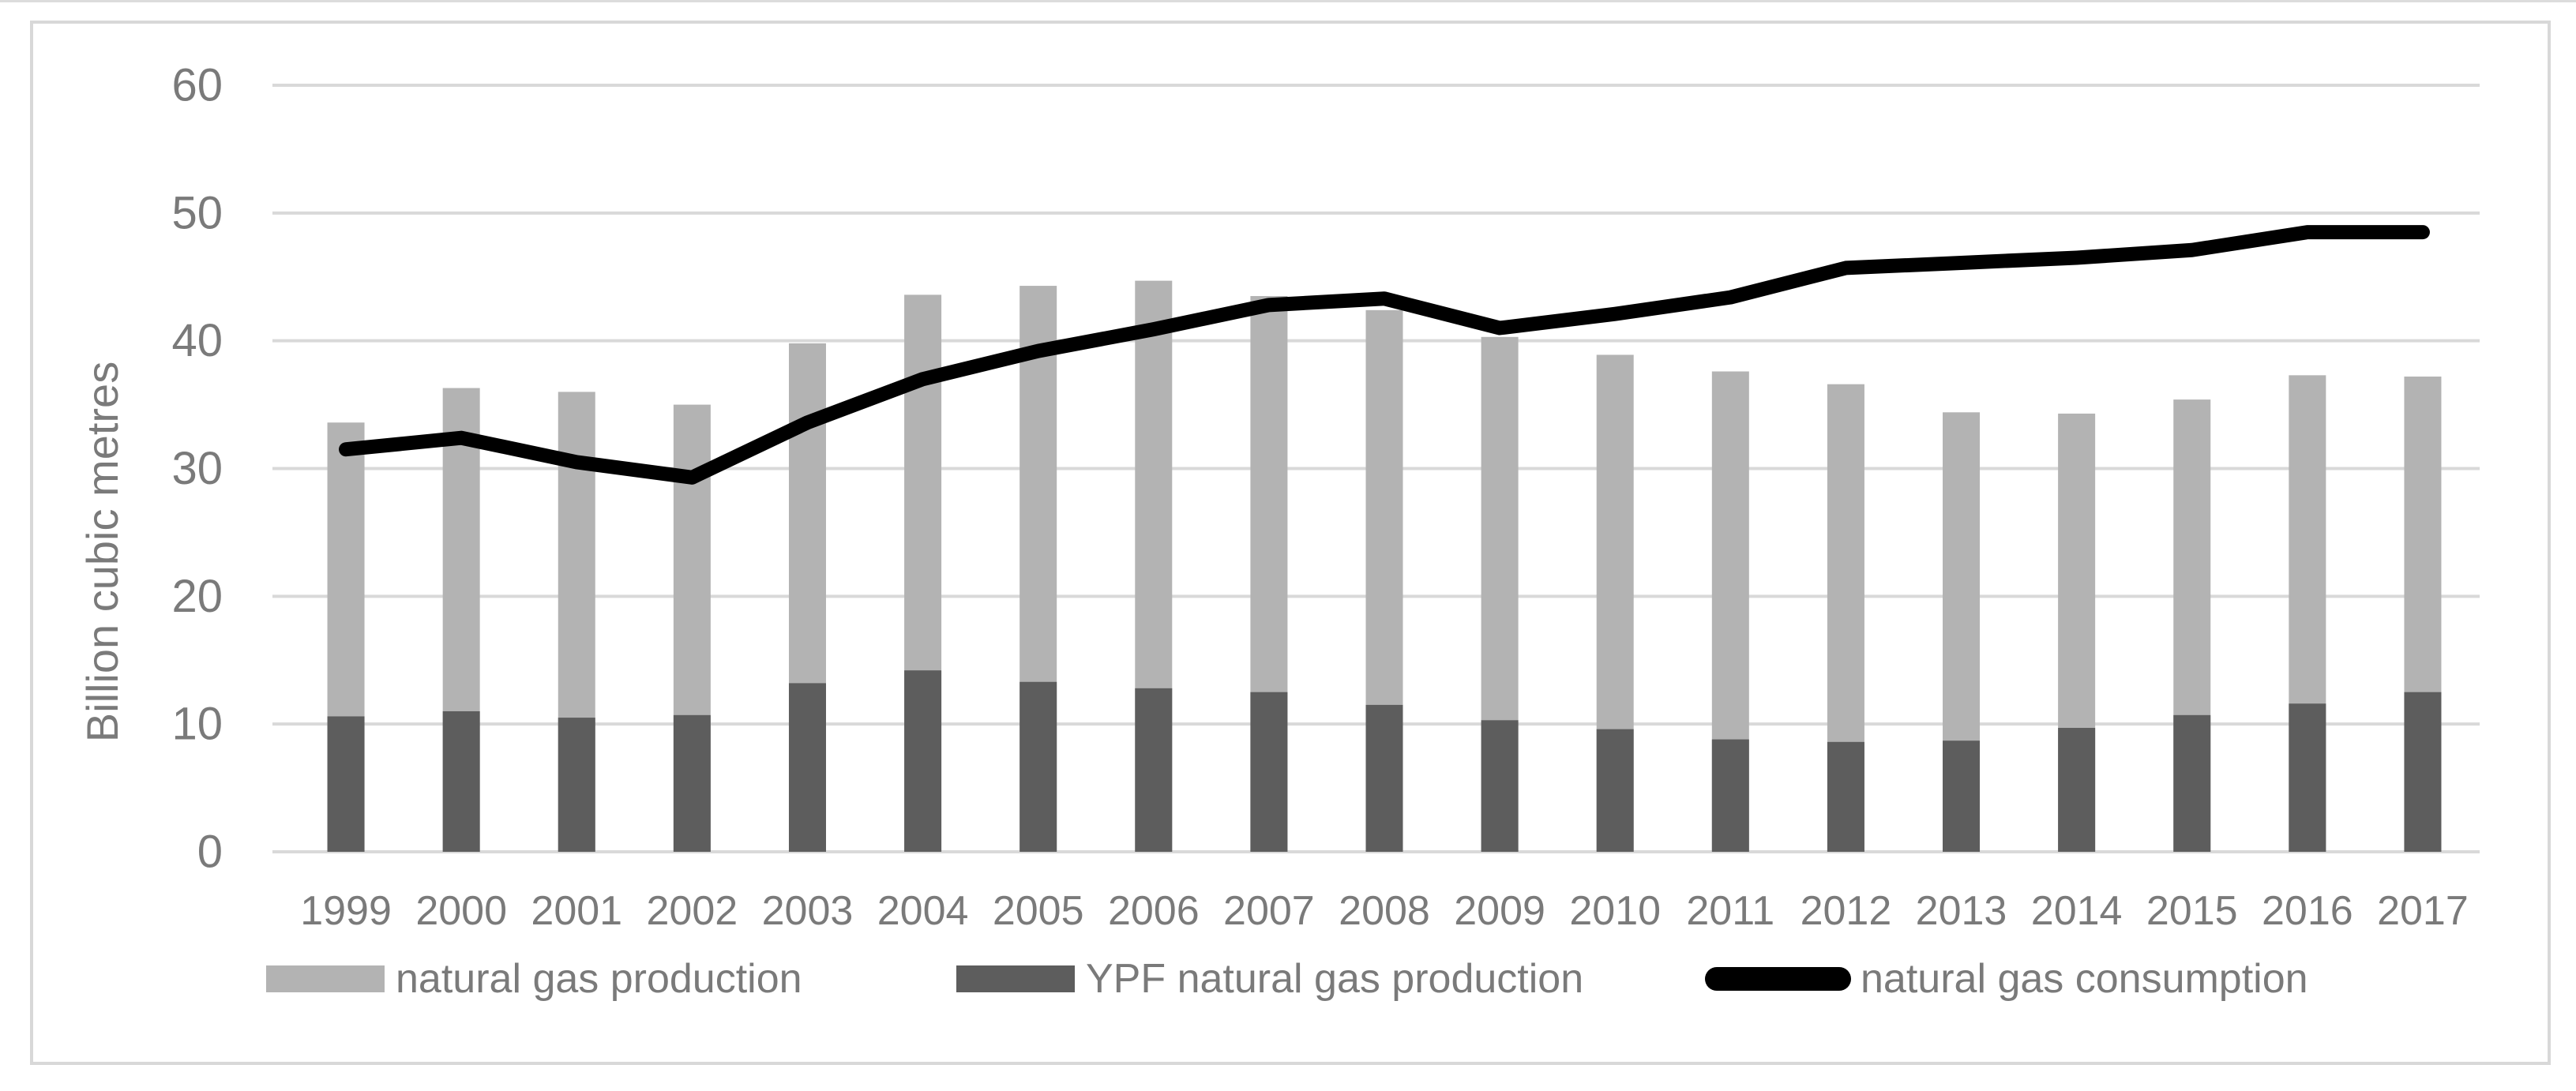 The image size is (2576, 1091). What do you see at coordinates (1384, 778) in the screenshot?
I see `bar-YPF-natural-gas-production-2008` at bounding box center [1384, 778].